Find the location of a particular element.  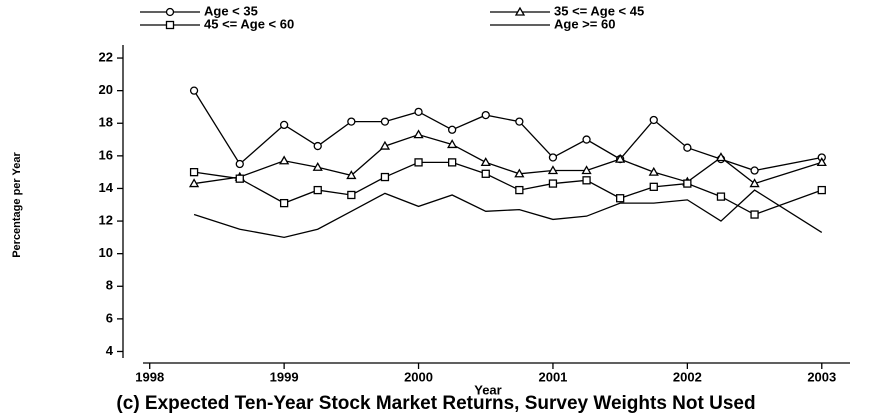

y-tick-label: 18 is located at coordinates (106, 122).